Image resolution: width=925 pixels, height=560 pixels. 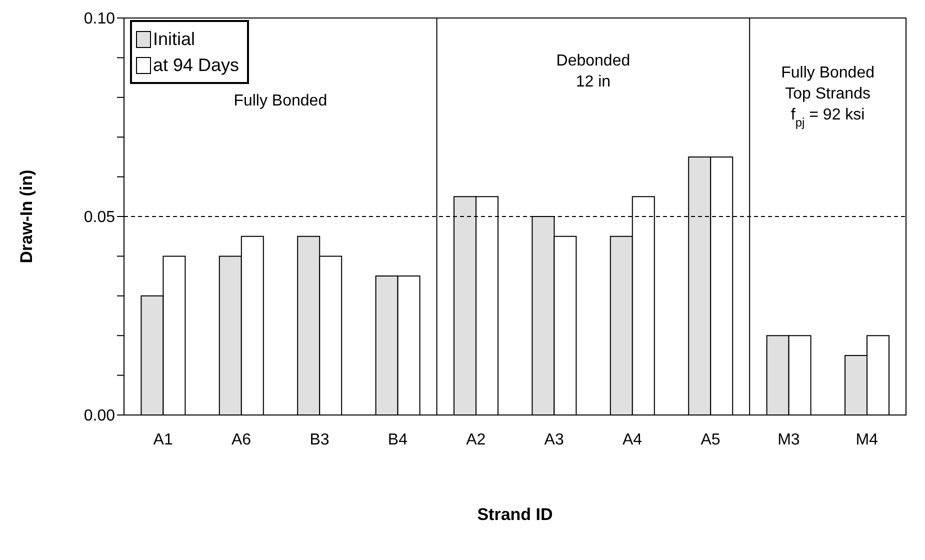 What do you see at coordinates (100, 416) in the screenshot?
I see `y-tick-label: 0.00` at bounding box center [100, 416].